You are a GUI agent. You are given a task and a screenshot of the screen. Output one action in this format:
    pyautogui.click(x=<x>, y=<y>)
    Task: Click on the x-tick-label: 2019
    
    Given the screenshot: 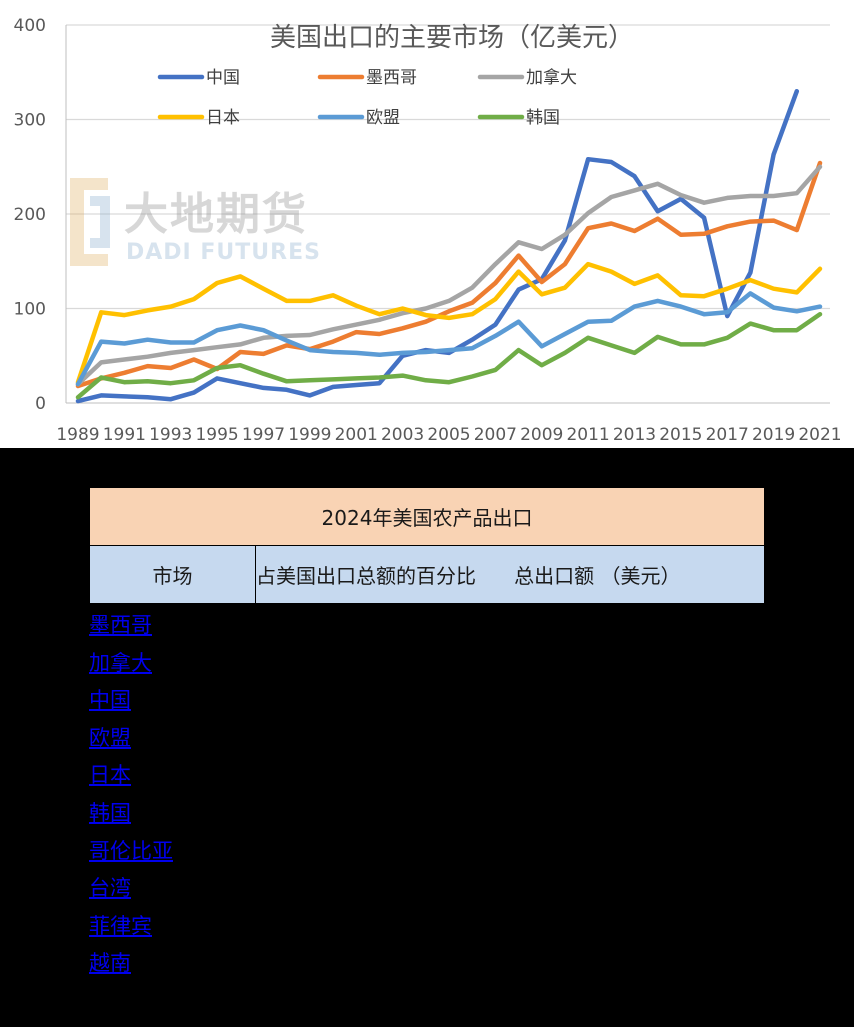 What is the action you would take?
    pyautogui.click(x=773, y=435)
    